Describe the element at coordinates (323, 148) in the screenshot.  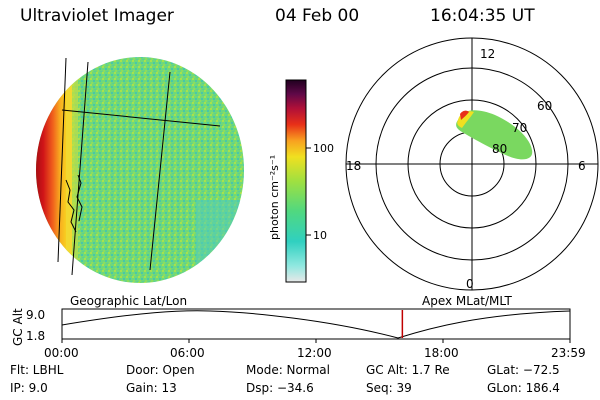
I see `colorbar-tick-100: 100` at that location.